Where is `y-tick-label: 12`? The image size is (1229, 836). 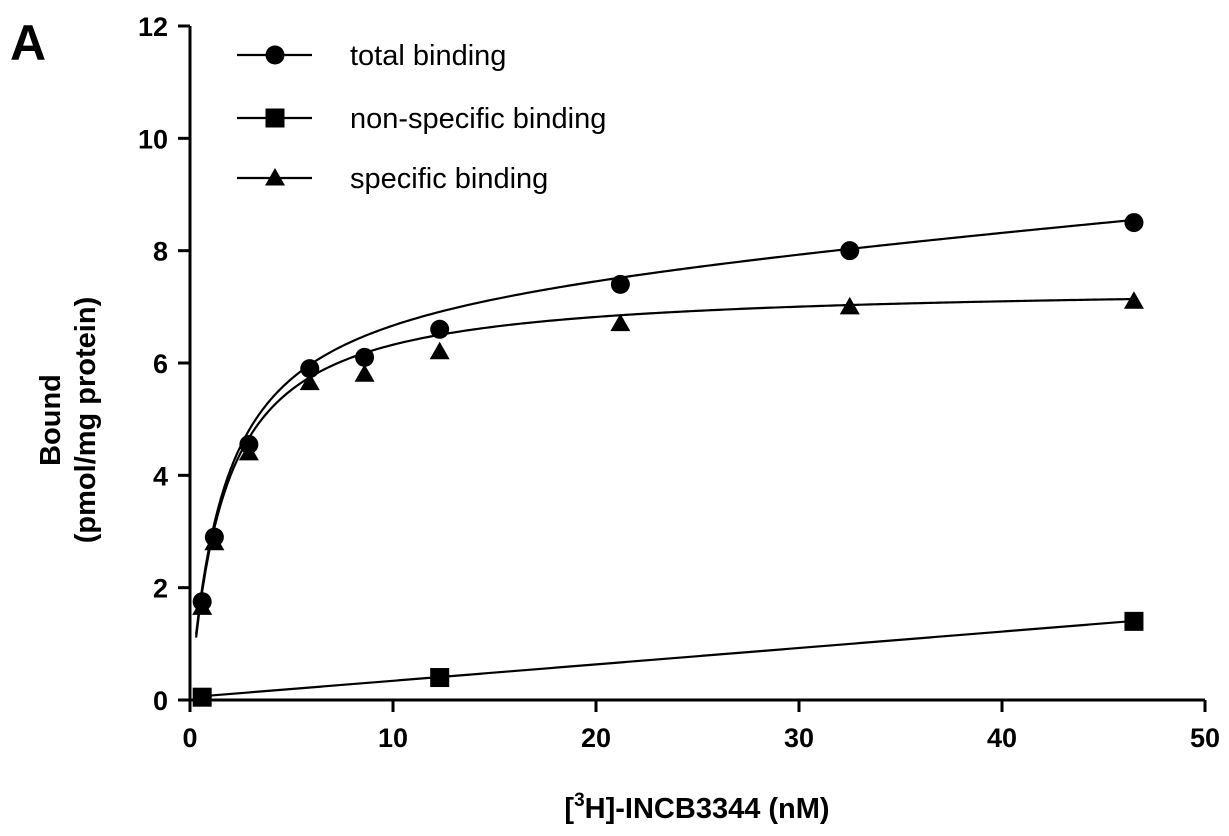 y-tick-label: 12 is located at coordinates (153, 27).